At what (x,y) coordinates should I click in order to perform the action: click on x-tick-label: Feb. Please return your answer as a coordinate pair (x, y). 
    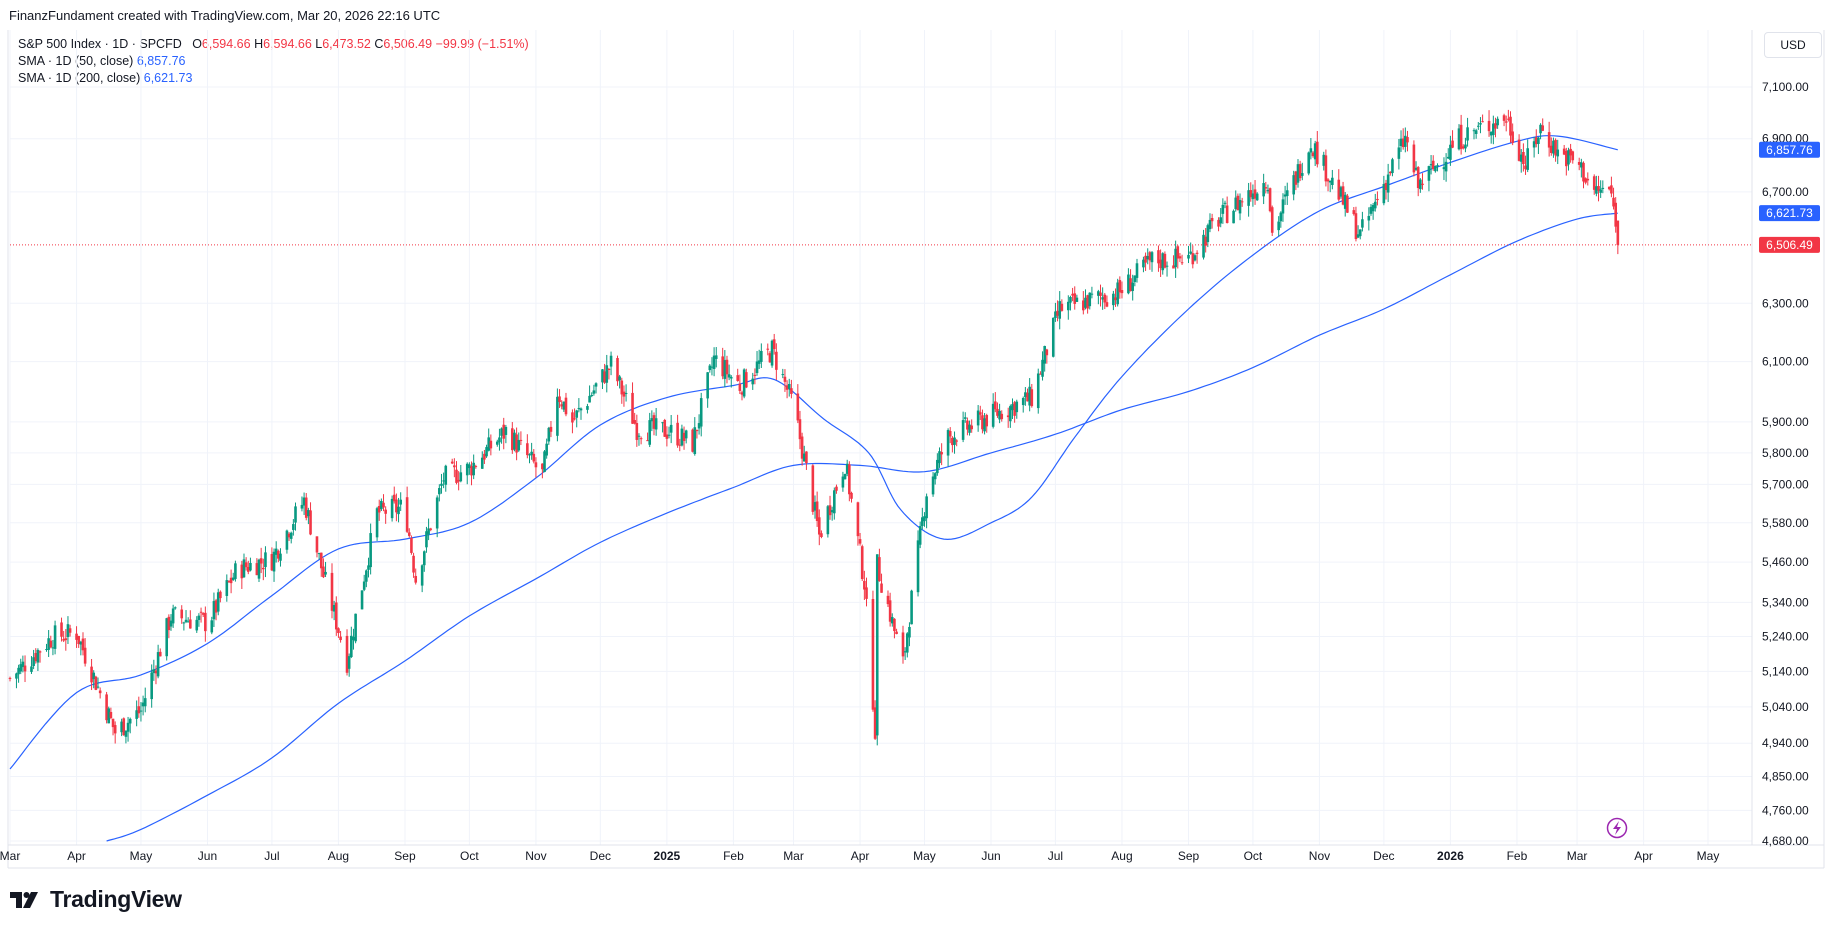
    Looking at the image, I should click on (733, 856).